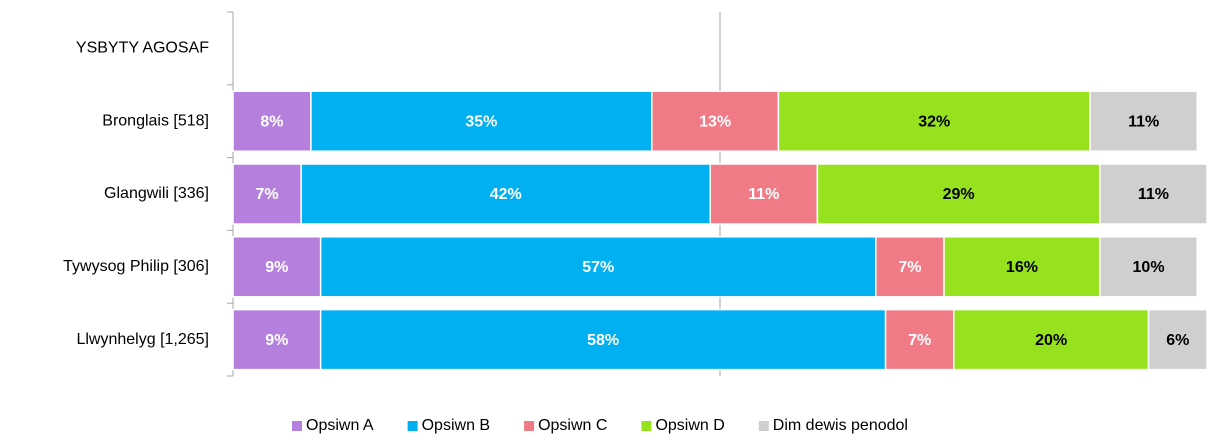 The image size is (1207, 439). I want to click on data-label: 35%, so click(481, 121).